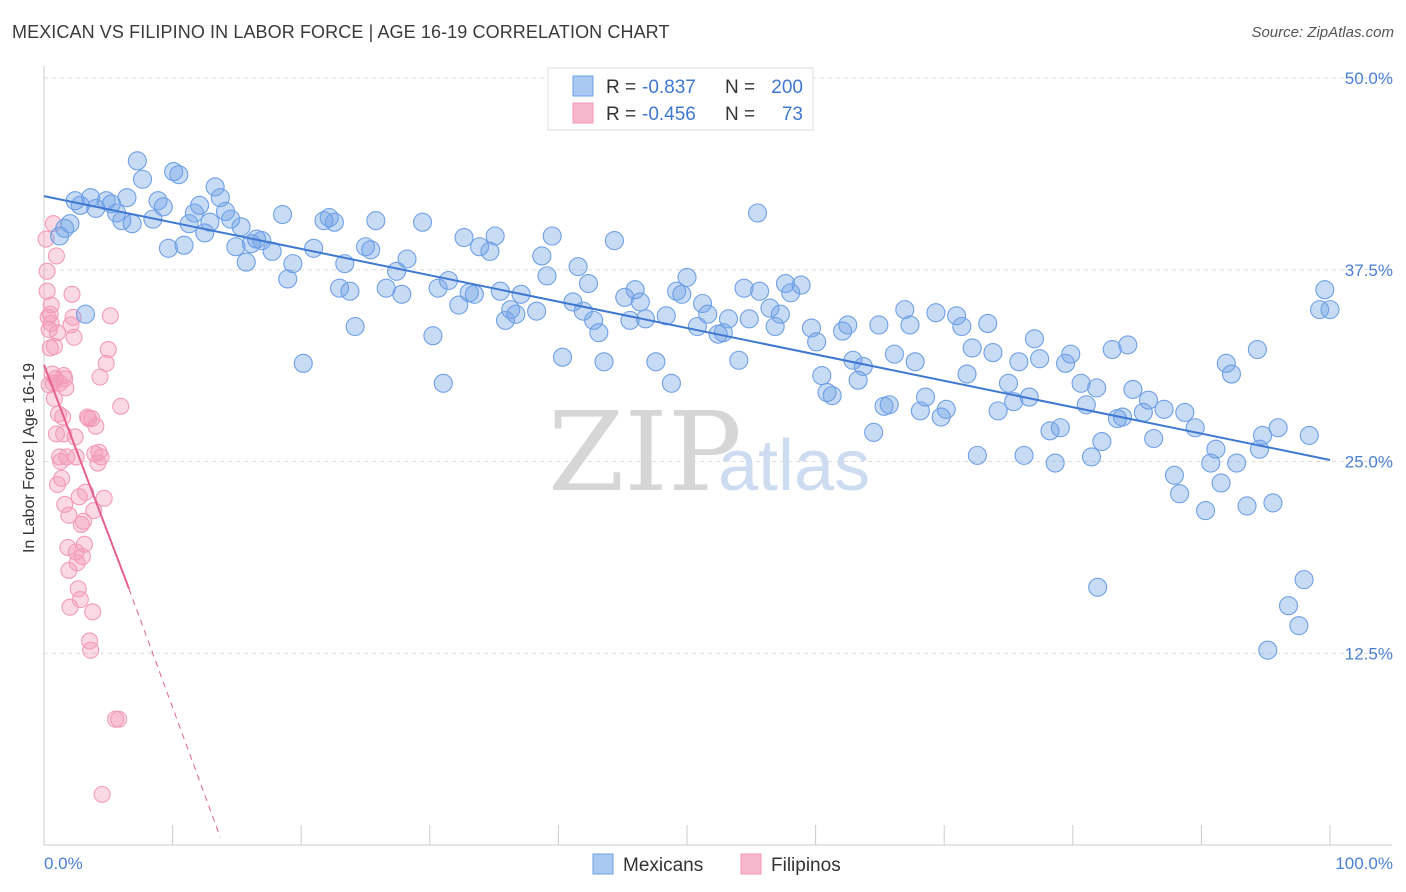  Describe the element at coordinates (1364, 863) in the screenshot. I see `x-tick-label: 100.0%` at that location.